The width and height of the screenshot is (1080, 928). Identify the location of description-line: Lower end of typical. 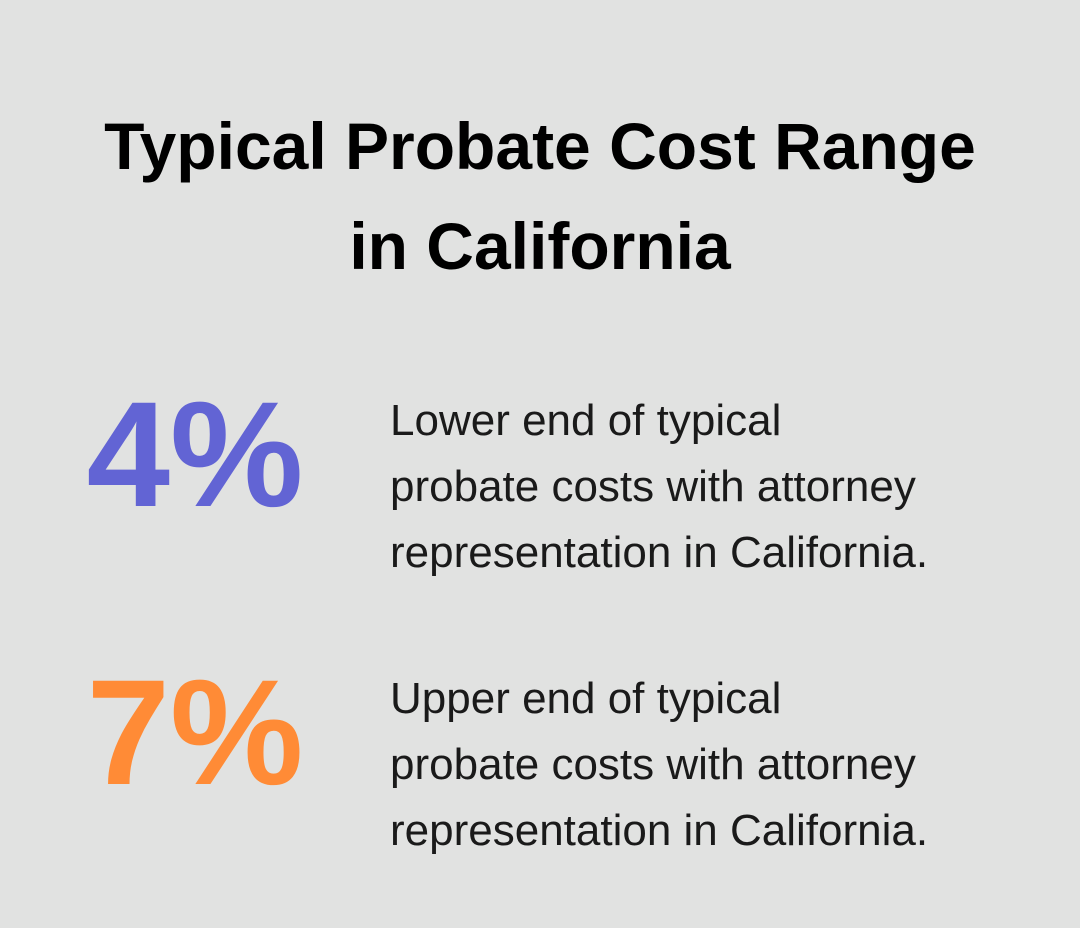
(586, 420).